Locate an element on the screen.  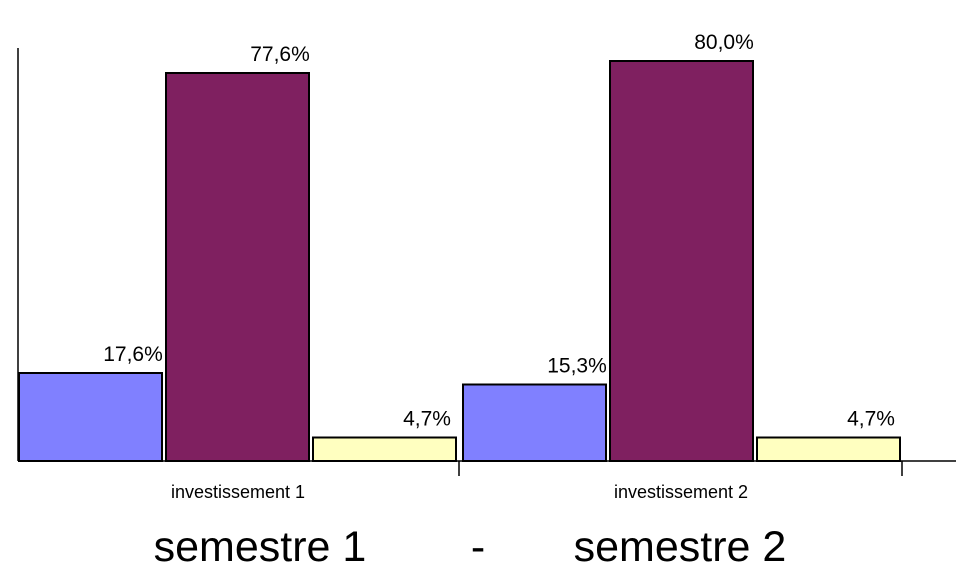
footer-right-text: semestre 2 is located at coordinates (680, 546).